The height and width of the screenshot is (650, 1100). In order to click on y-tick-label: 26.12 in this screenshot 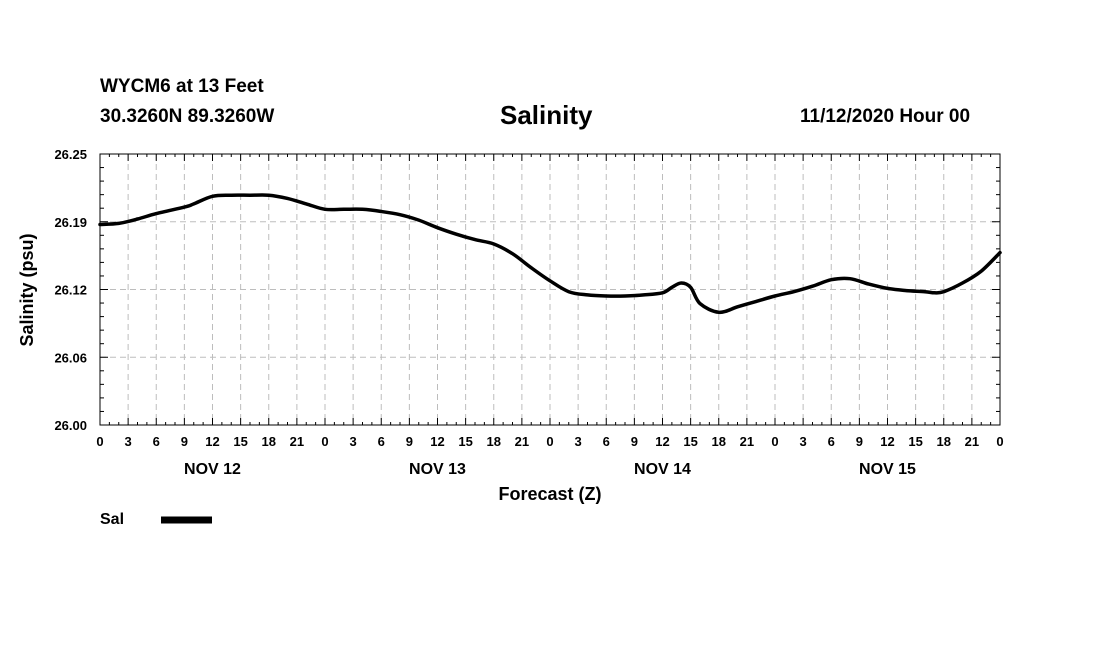, I will do `click(70, 290)`.